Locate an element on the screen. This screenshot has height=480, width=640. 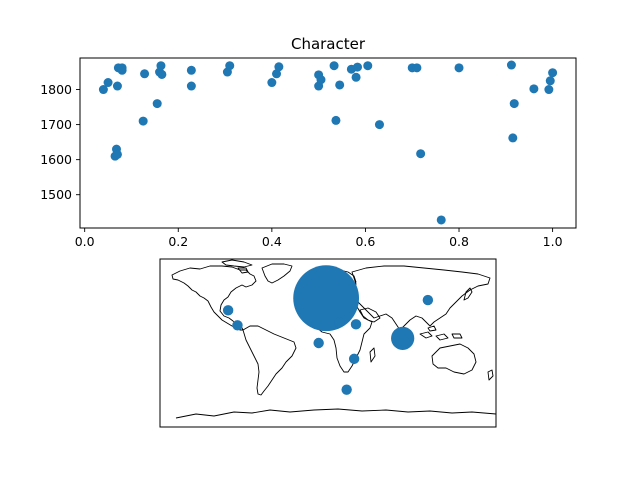
map-points is located at coordinates (328, 330).